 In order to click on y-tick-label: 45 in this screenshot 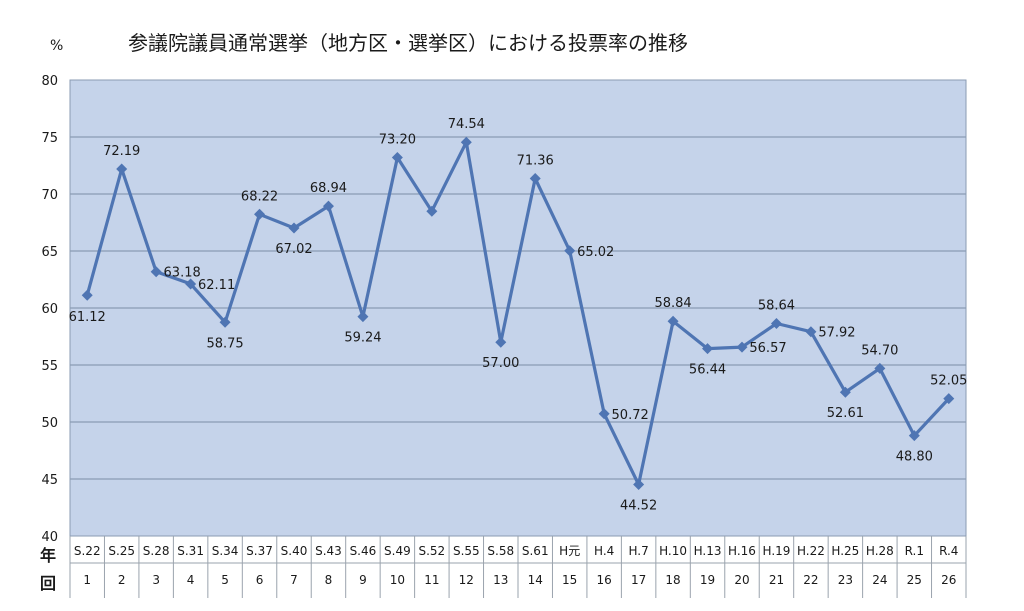, I will do `click(49, 480)`.